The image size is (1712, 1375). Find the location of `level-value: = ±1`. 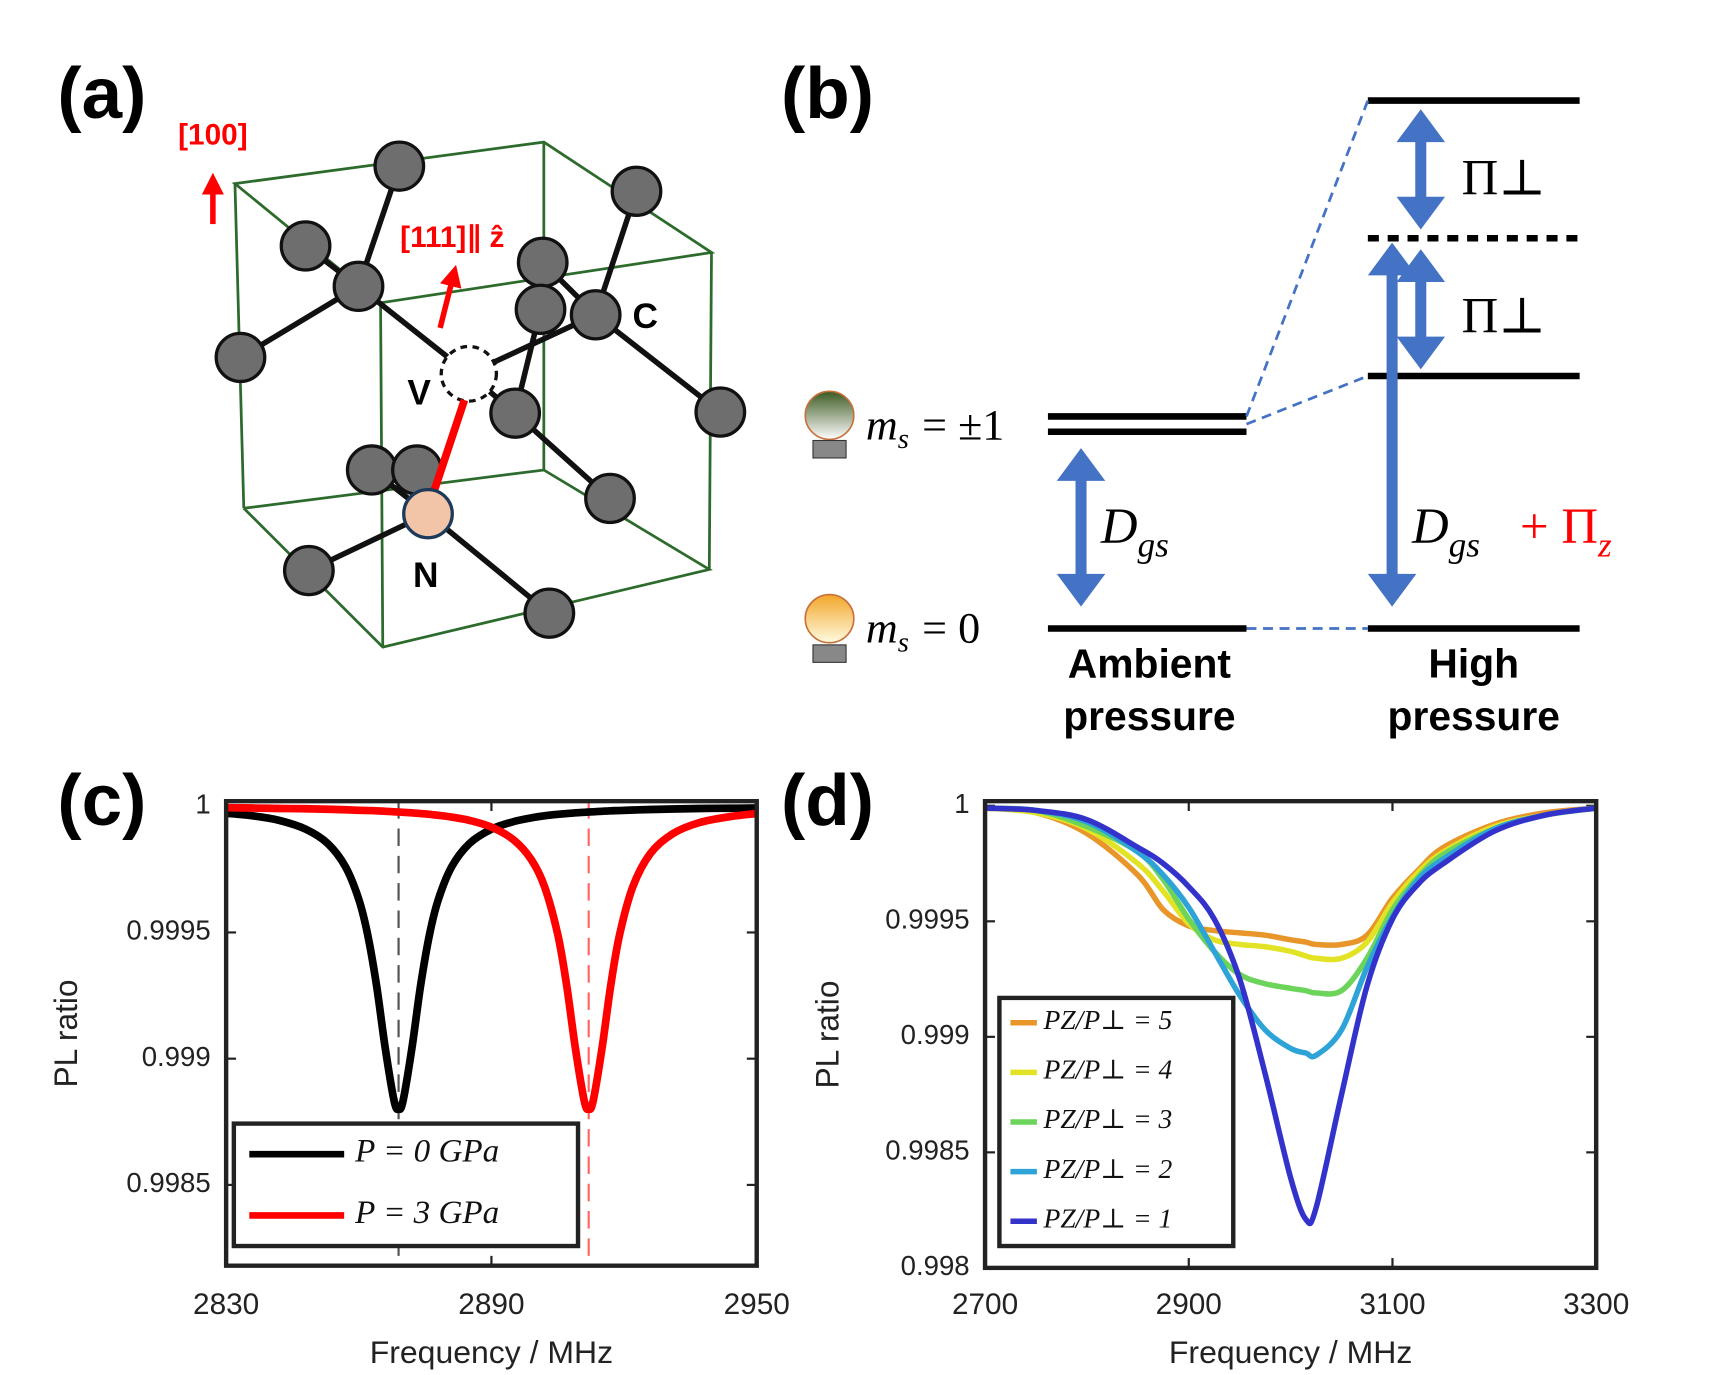

level-value: = ±1 is located at coordinates (963, 425).